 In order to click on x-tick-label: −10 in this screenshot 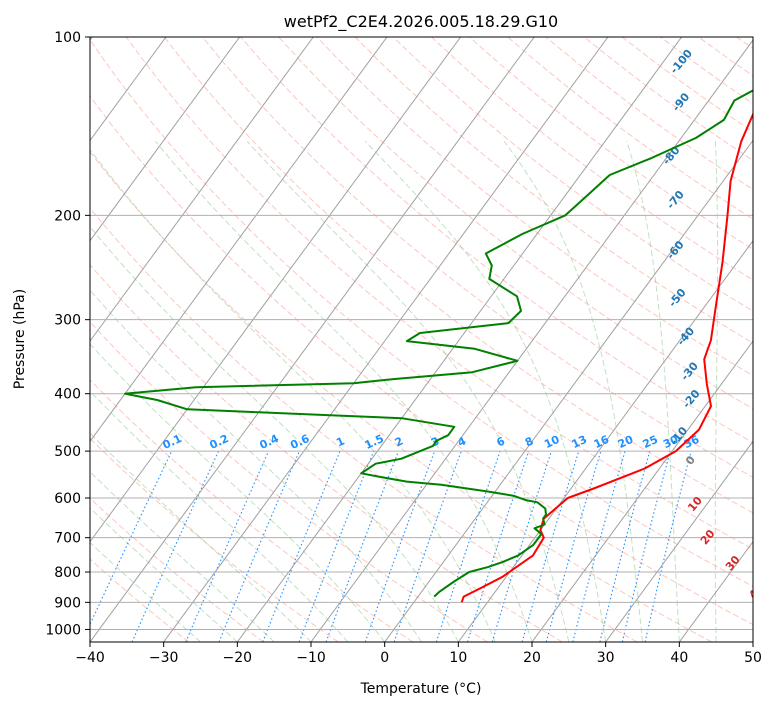, I will do `click(311, 658)`.